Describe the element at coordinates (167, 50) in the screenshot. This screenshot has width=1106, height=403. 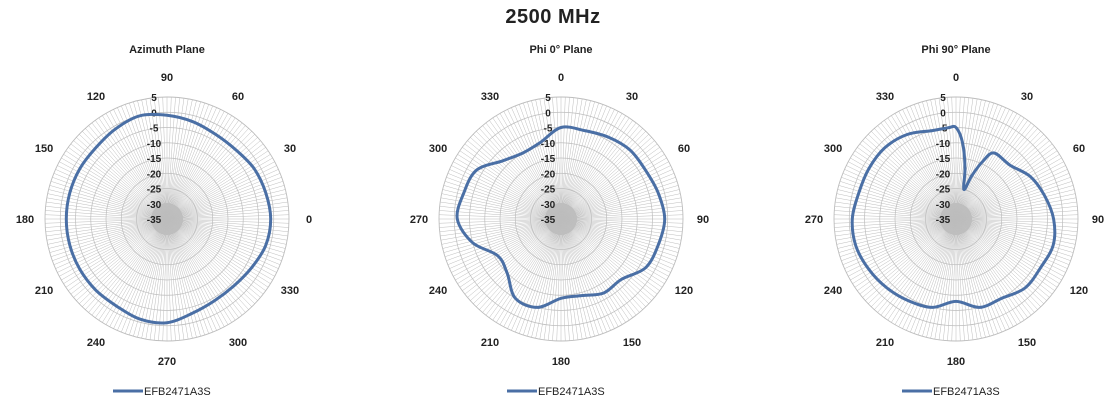
I see `plot-title: Azimuth Plane` at that location.